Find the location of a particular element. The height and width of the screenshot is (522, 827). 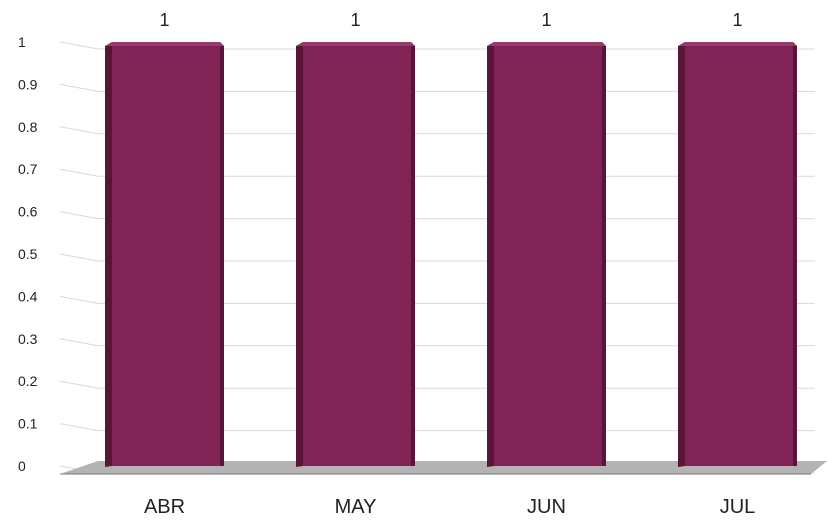

y-axis: 0 0.1 0.2 0.3 0.4 0.5 0.6 0.7 0.8 0.9 1 is located at coordinates (28, 254).